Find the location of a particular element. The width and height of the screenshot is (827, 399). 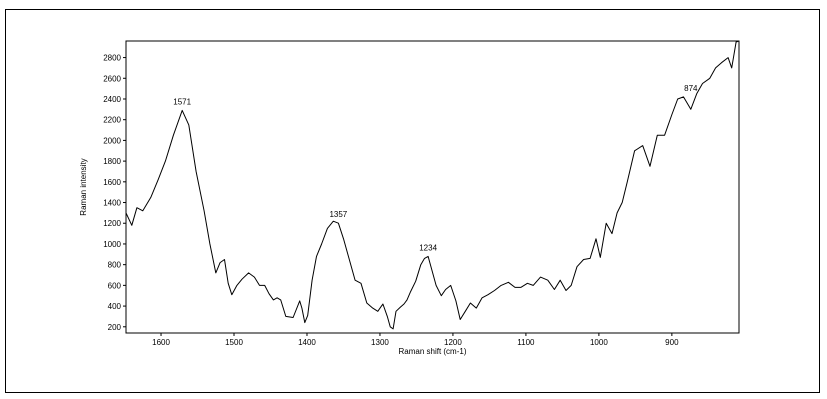

x-tick-label: 1100 is located at coordinates (526, 342).